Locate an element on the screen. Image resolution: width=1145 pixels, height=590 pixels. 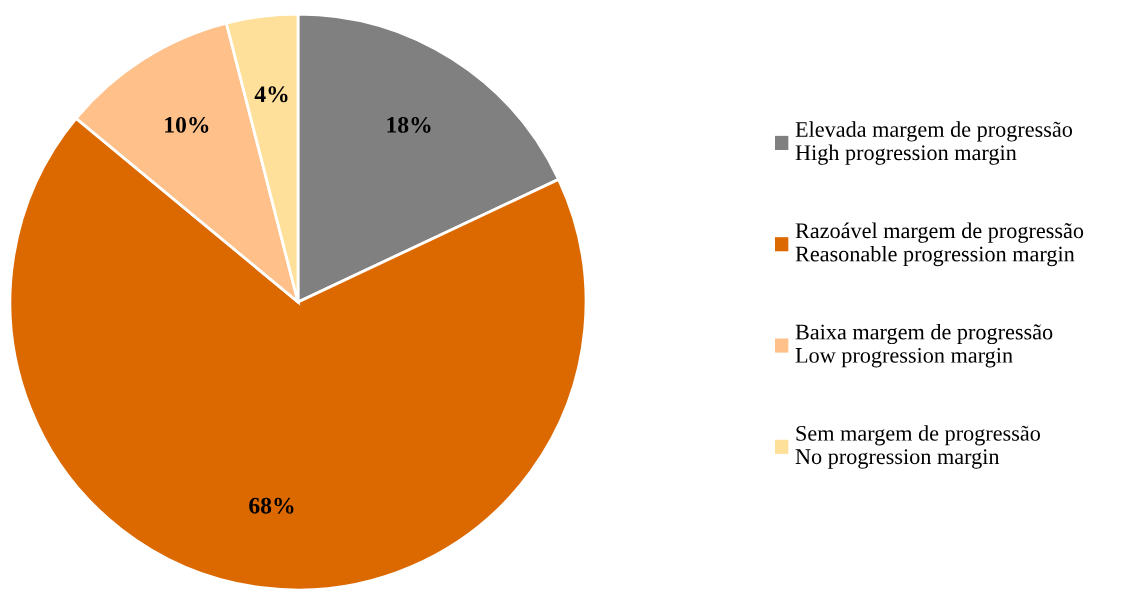
data-label: 18% is located at coordinates (409, 124).